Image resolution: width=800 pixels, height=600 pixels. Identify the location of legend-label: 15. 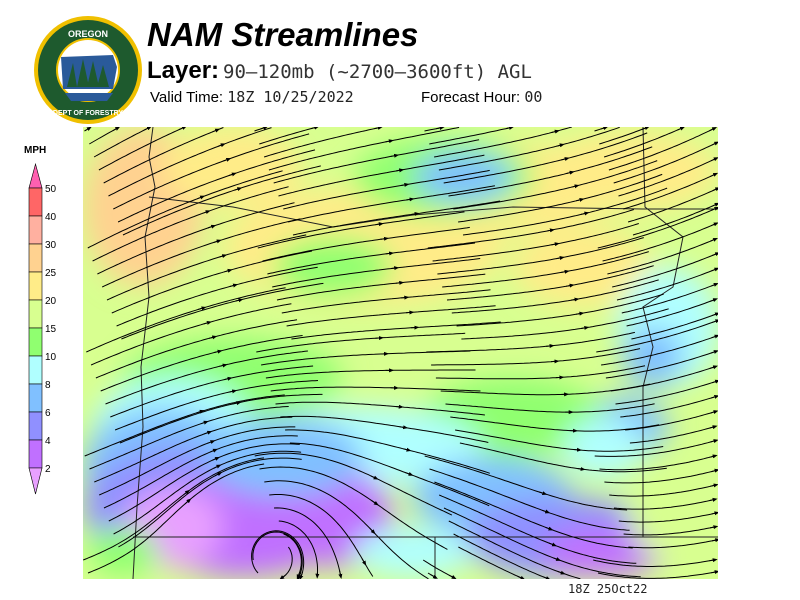
(51, 329).